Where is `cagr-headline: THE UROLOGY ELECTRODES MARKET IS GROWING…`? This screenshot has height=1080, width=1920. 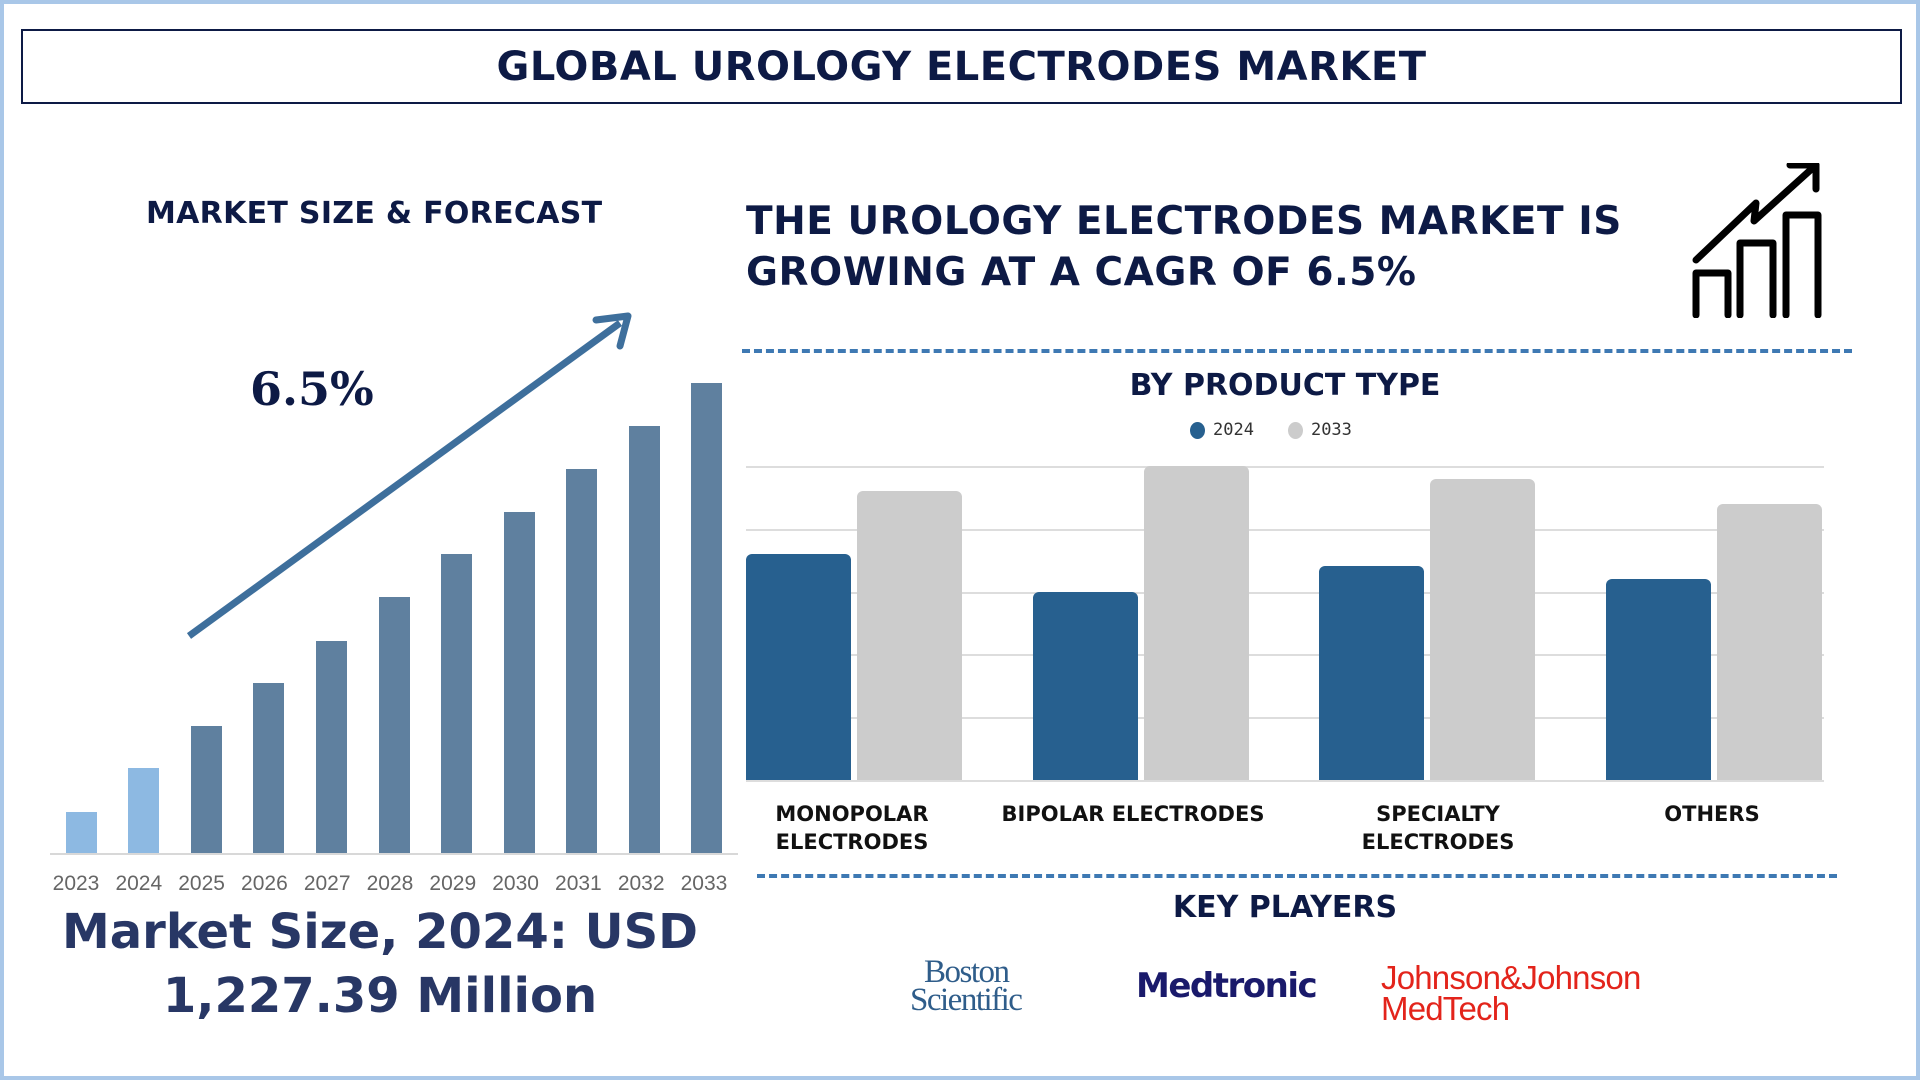 cagr-headline: THE UROLOGY ELECTRODES MARKET IS GROWING… is located at coordinates (1184, 247).